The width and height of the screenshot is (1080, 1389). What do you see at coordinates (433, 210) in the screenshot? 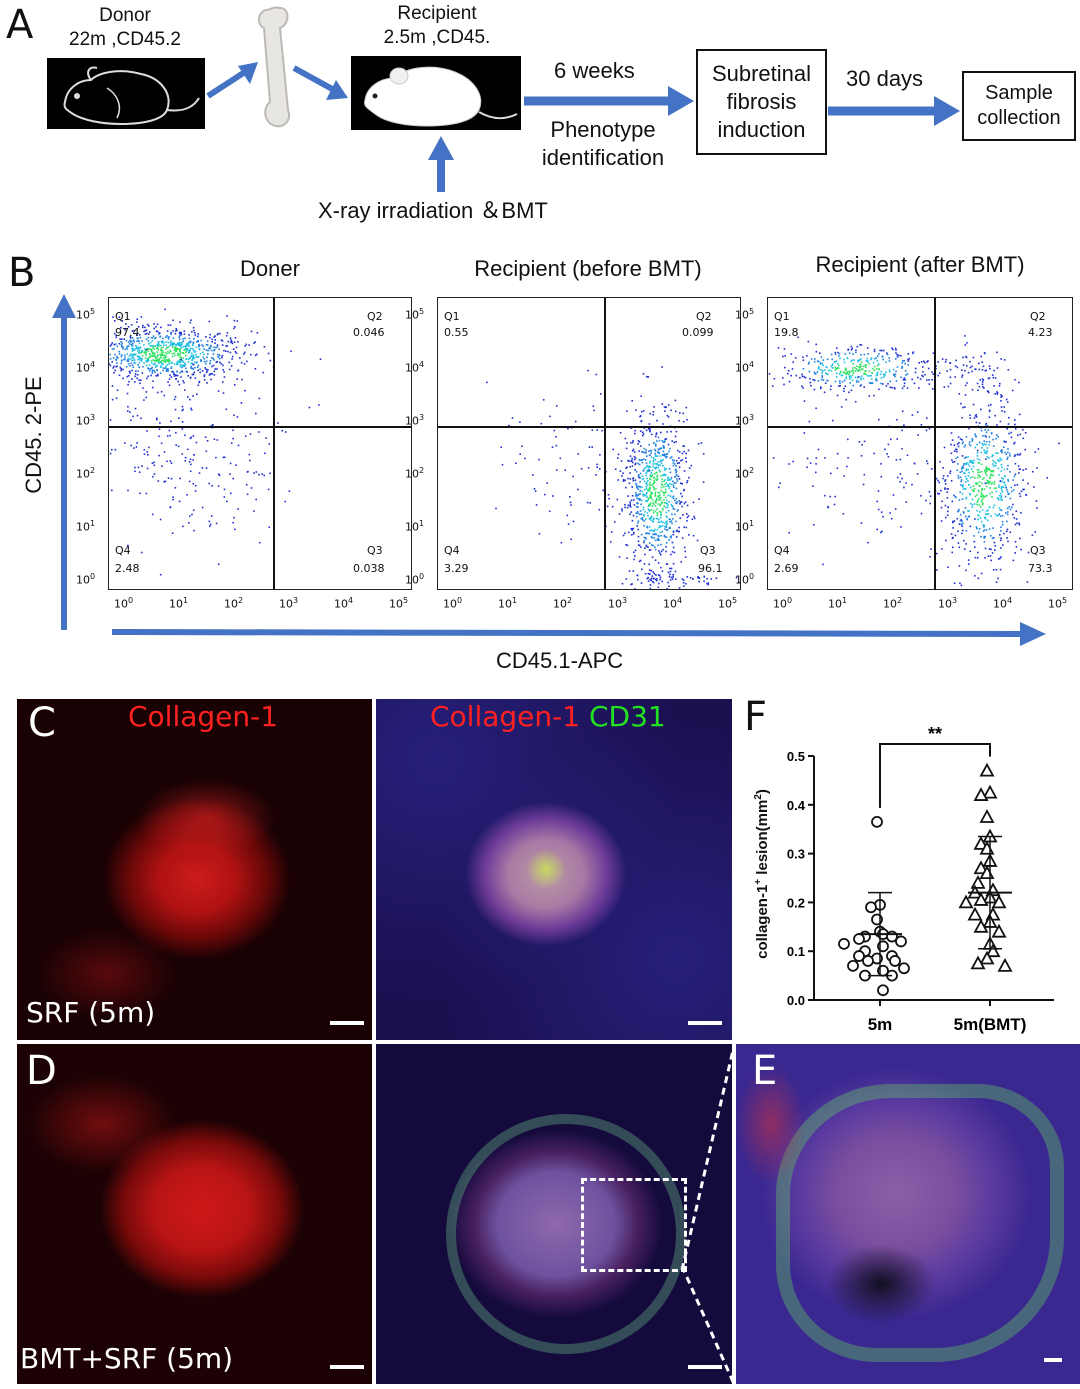
I see `xray-label: X-ray irradiation ＆BMT` at bounding box center [433, 210].